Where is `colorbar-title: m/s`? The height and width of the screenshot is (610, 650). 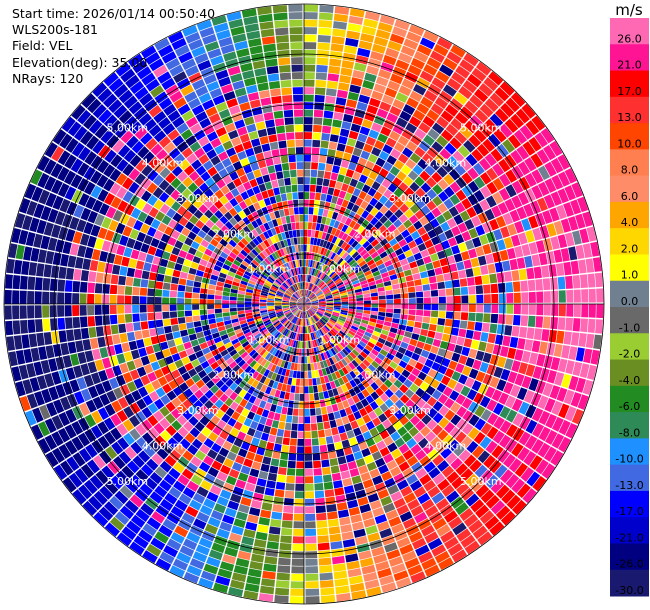 colorbar-title: m/s is located at coordinates (629, 10).